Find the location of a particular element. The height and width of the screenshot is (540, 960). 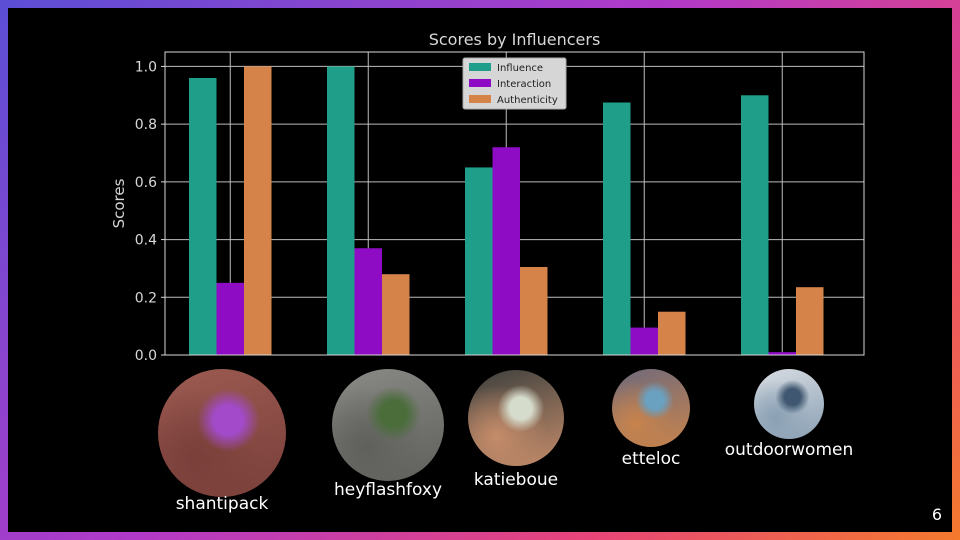

bar-influence-shantipack is located at coordinates (203, 216).